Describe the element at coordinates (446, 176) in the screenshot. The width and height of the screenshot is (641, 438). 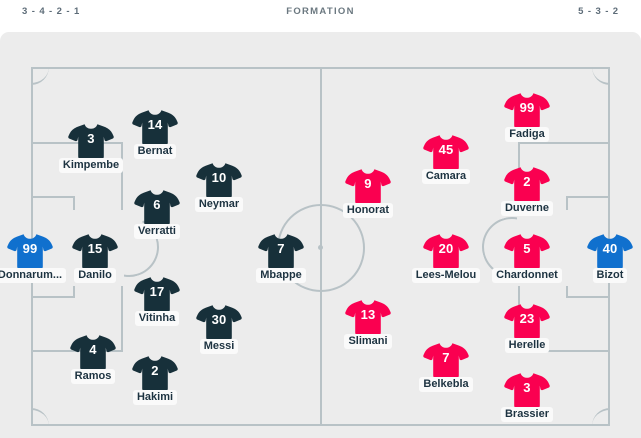
I see `player-name: Camara` at that location.